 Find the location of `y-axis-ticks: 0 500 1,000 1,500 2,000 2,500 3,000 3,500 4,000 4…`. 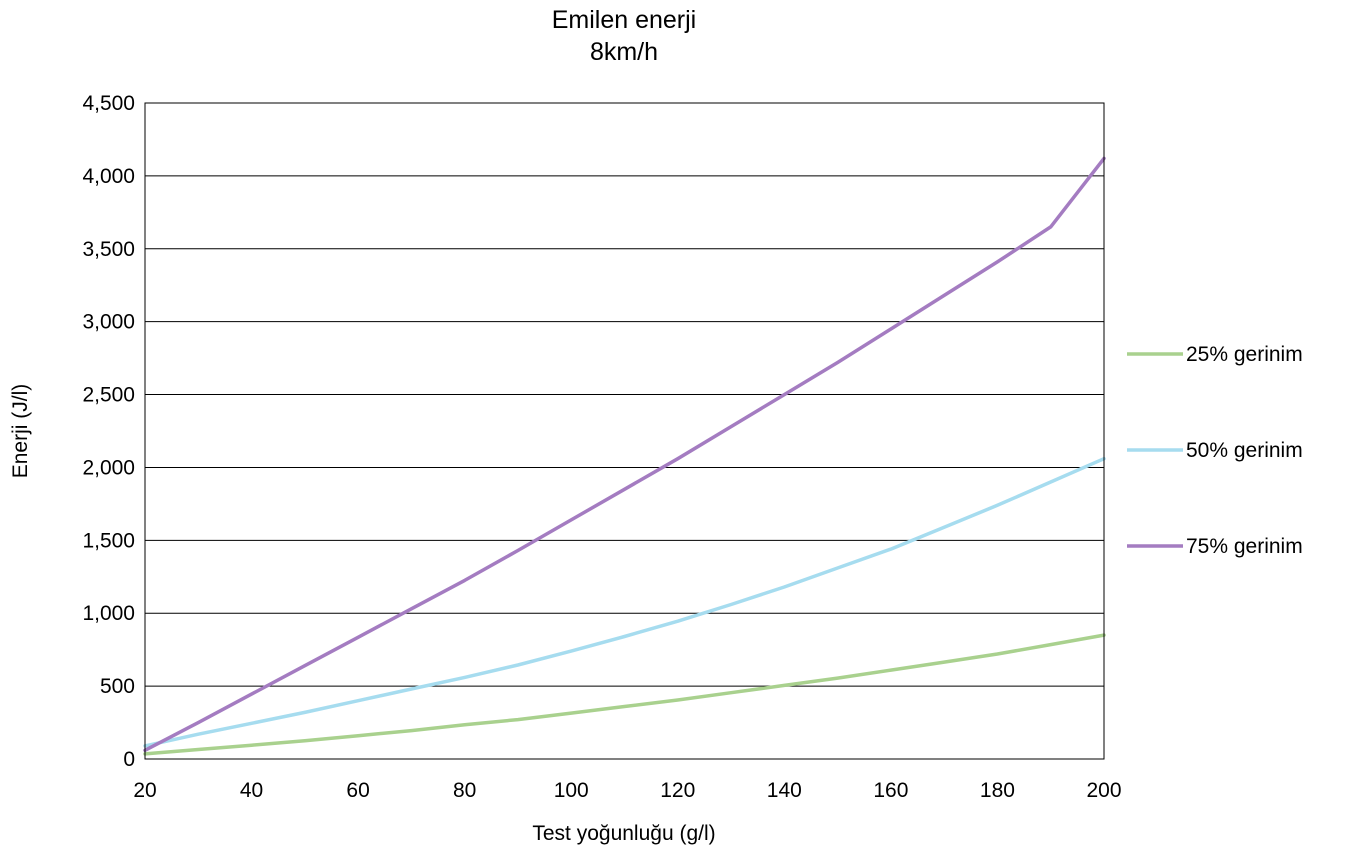

y-axis-ticks: 0 500 1,000 1,500 2,000 2,500 3,000 3,500 4,000 4… is located at coordinates (108, 431).